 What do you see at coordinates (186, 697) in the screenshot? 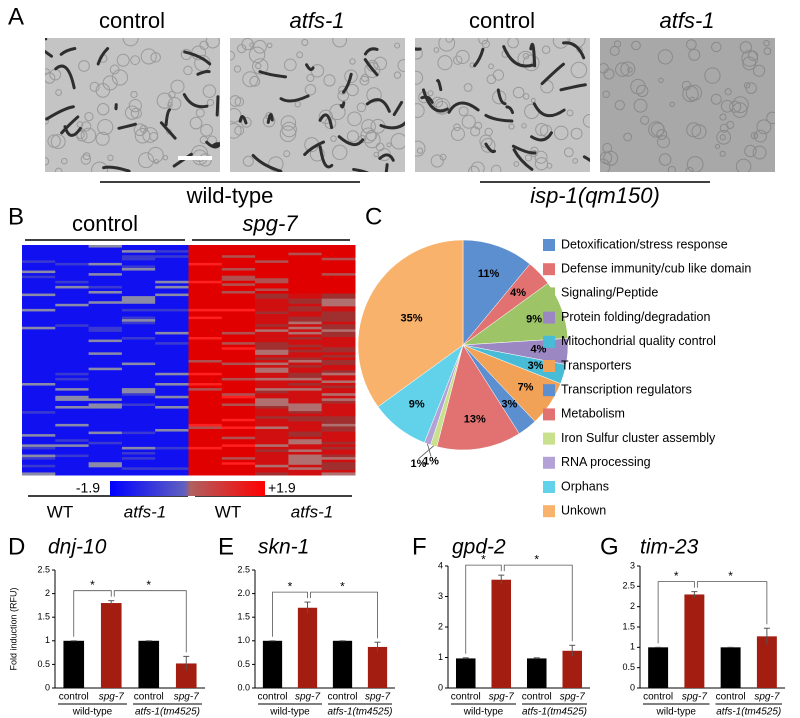
I see `x-tick-label: spg-7` at bounding box center [186, 697].